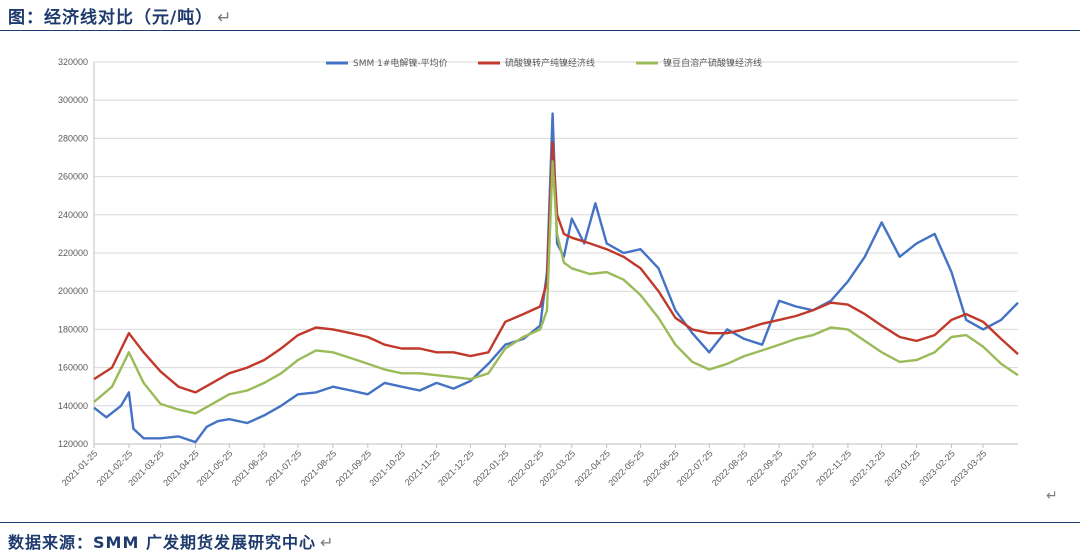  I want to click on y-tick-label: 260000, so click(73, 177).